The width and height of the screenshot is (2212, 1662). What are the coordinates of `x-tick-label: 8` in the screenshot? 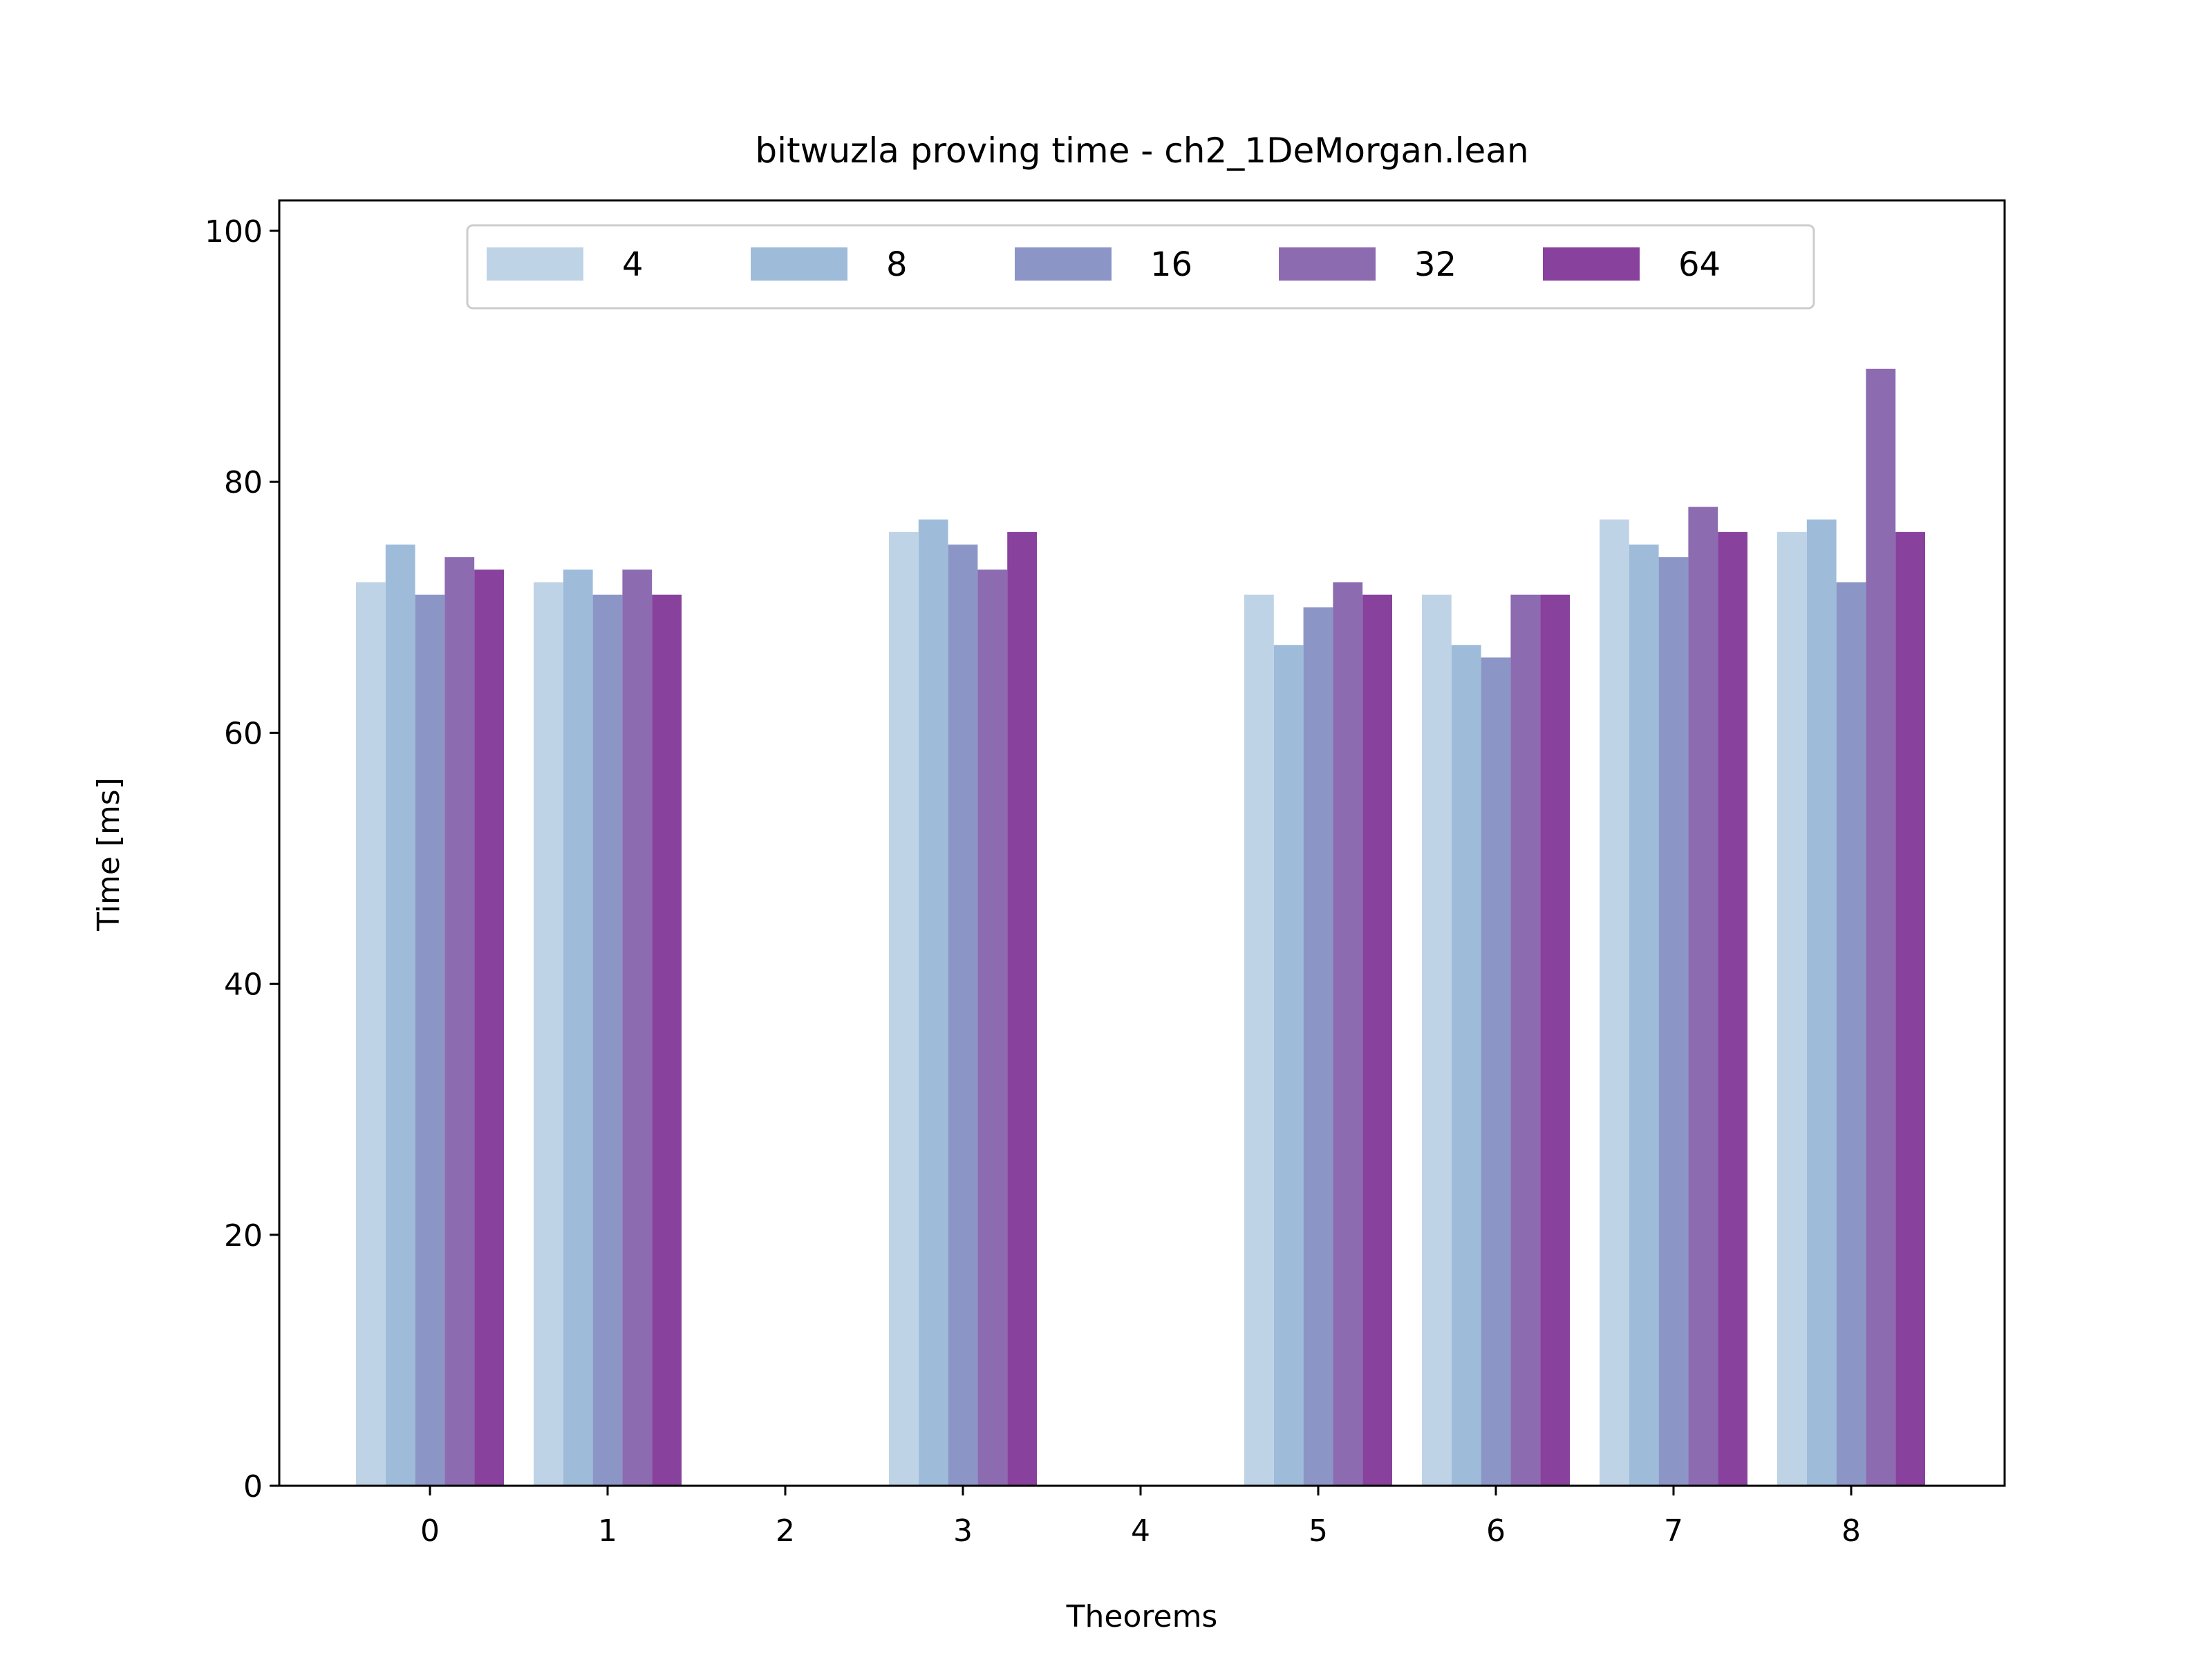 It's located at (1851, 1531).